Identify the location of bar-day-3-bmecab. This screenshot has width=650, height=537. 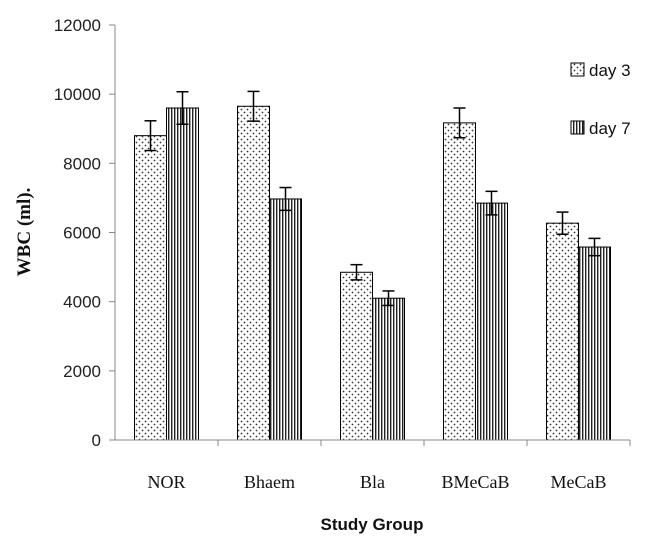
(459, 281).